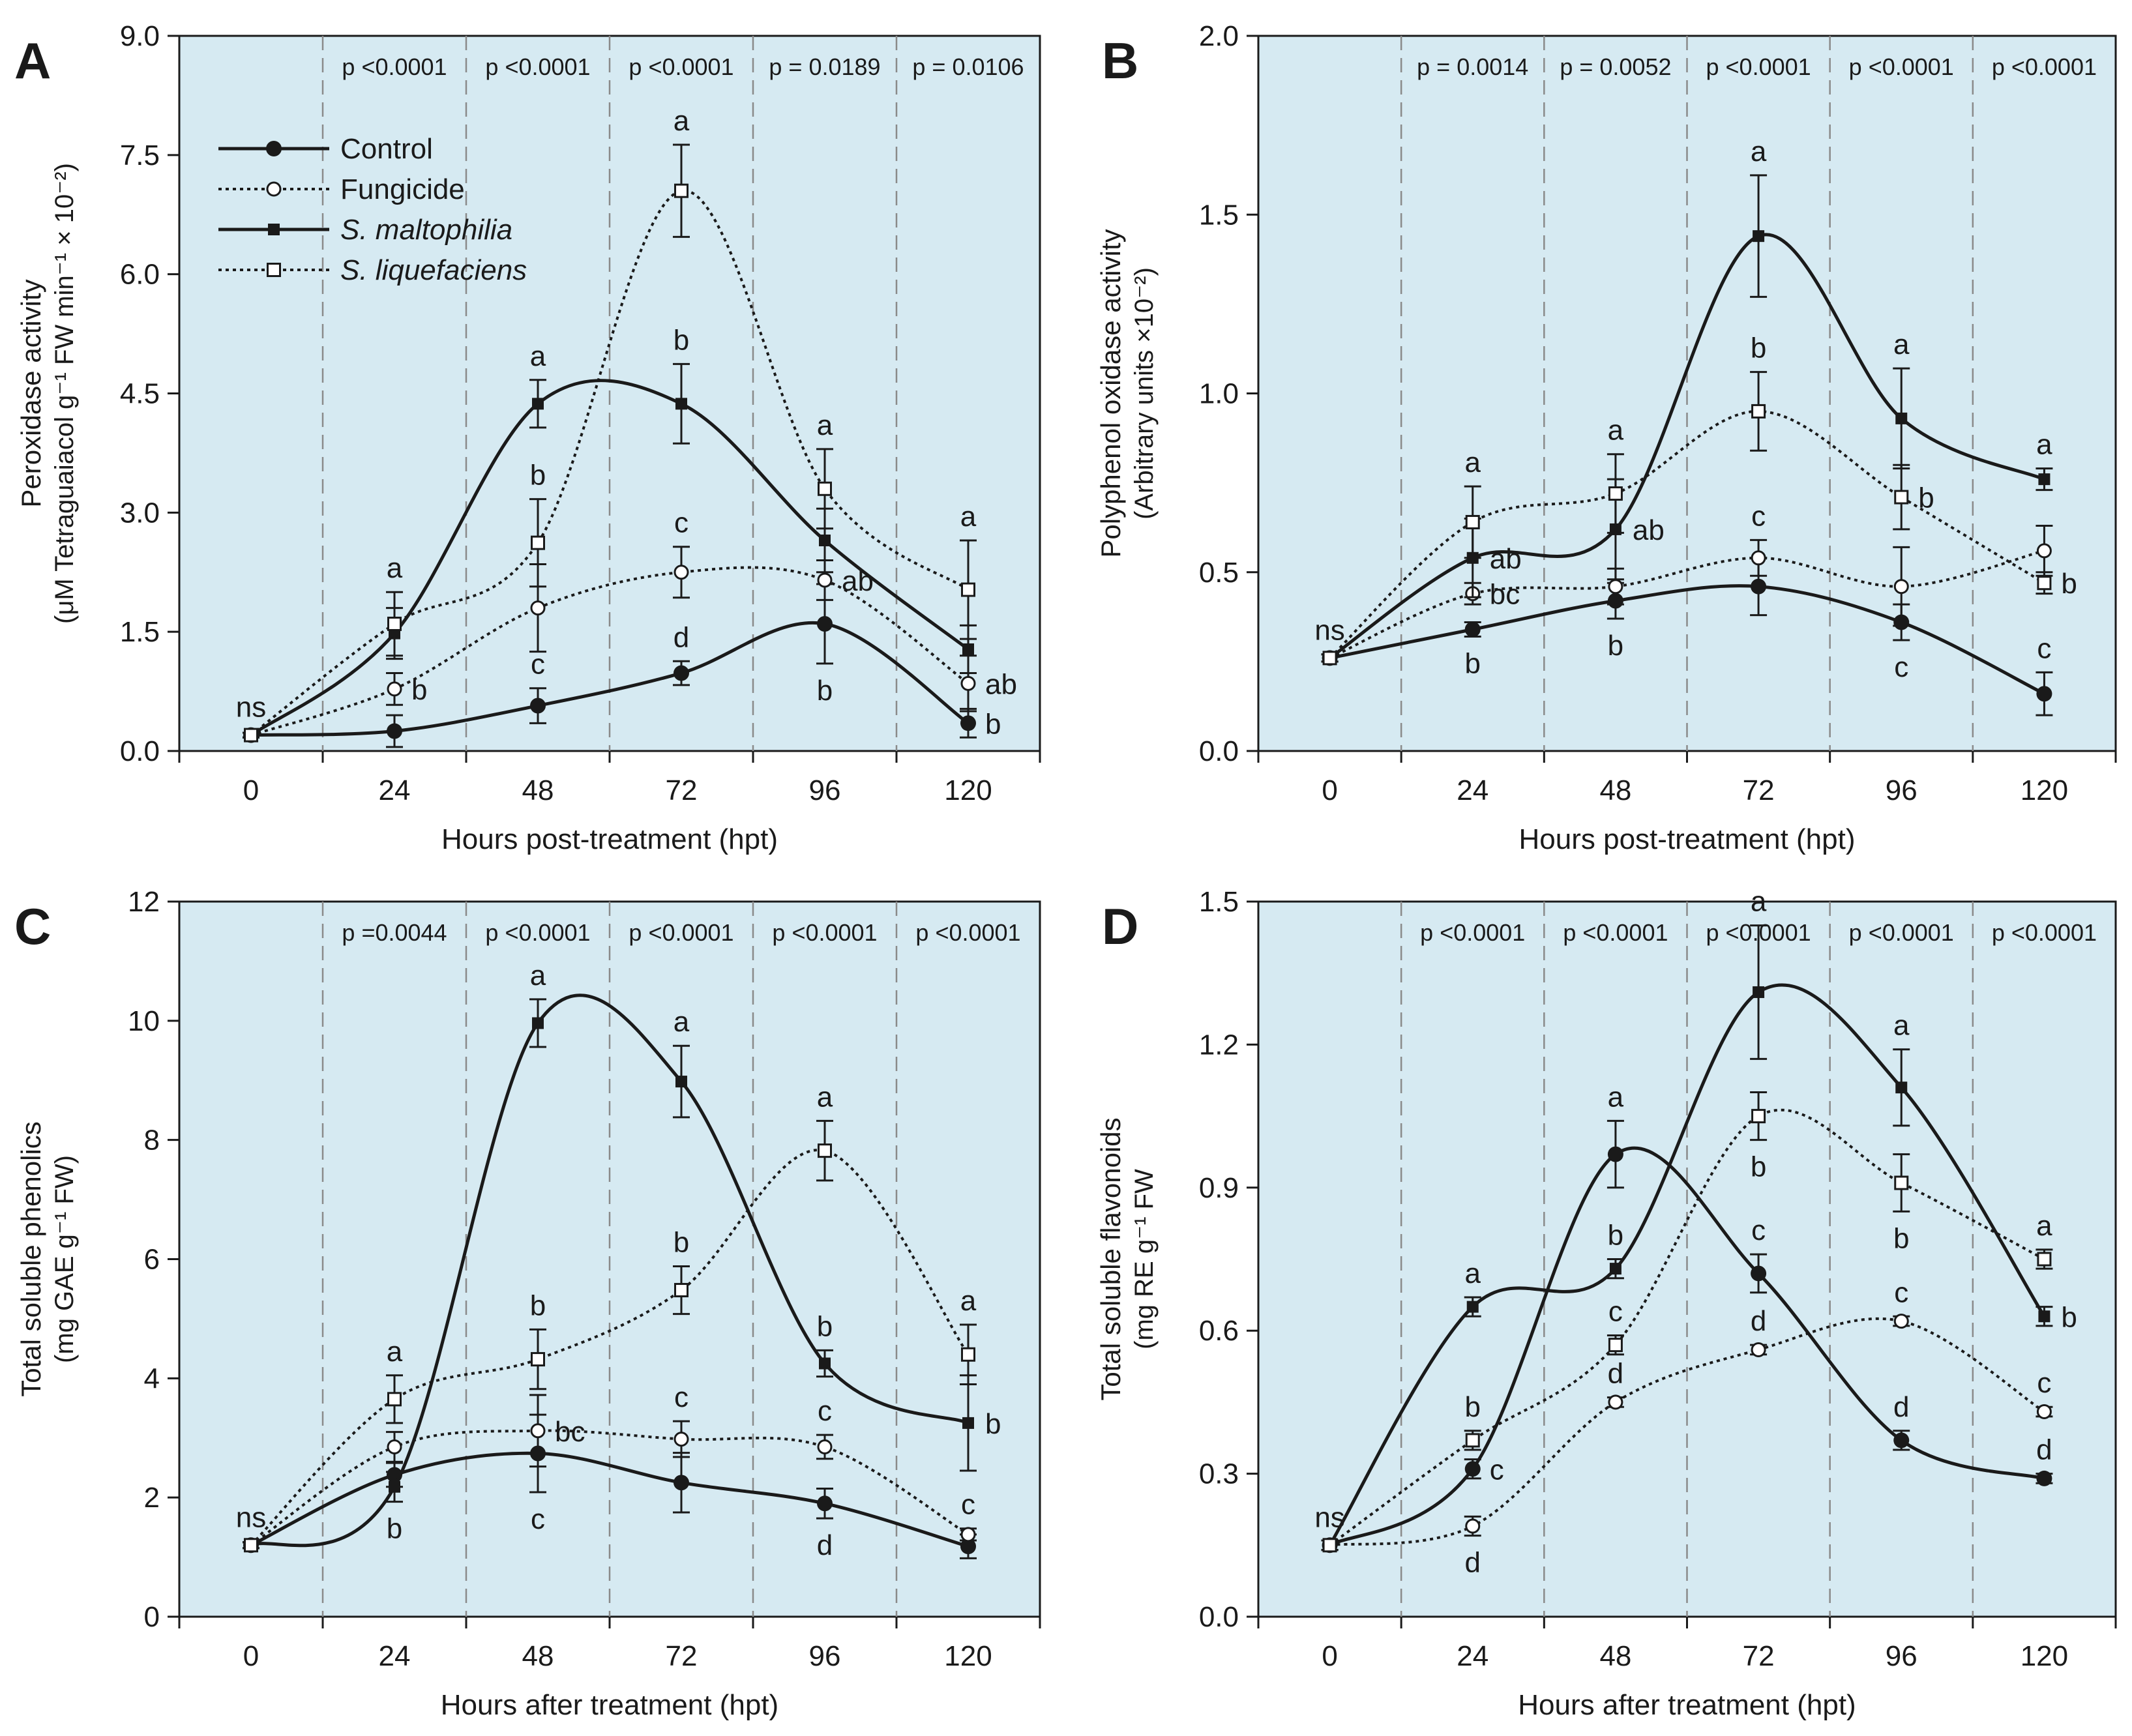 The height and width of the screenshot is (1736, 2132). Describe the element at coordinates (152, 1378) in the screenshot. I see `y-tick-label: 4` at that location.